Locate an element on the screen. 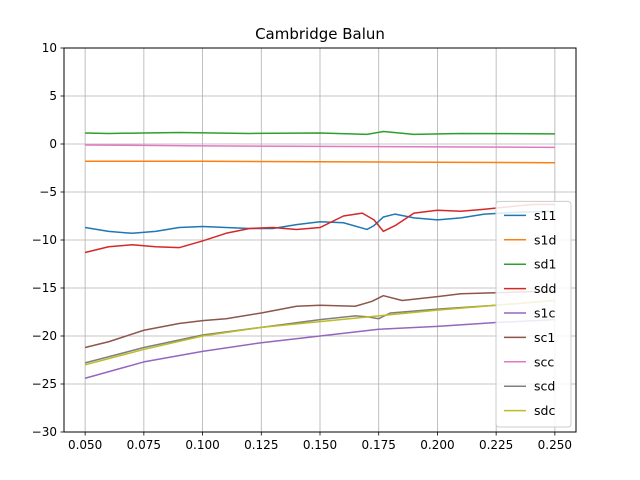  legend-label: sdd is located at coordinates (545, 288).